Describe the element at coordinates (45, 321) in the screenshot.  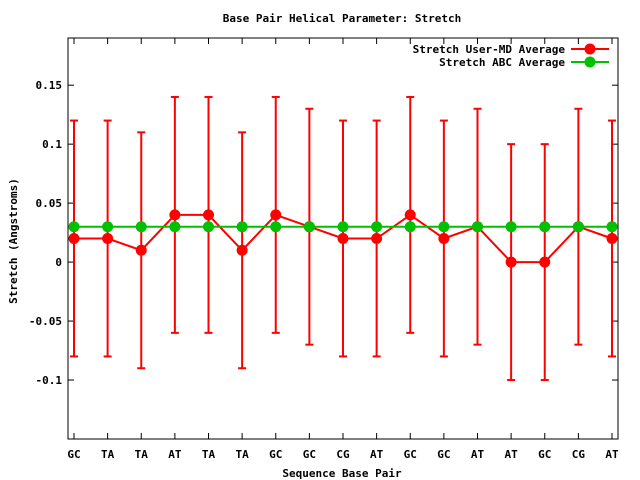
I see `y-tick-label: -0.05` at that location.